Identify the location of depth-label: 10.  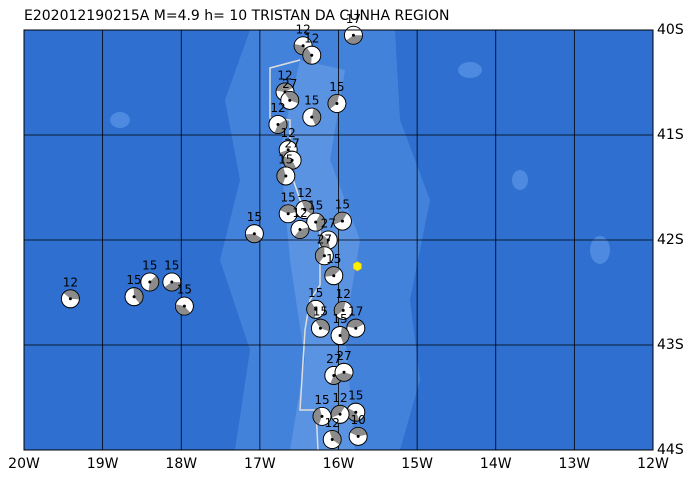
(358, 420).